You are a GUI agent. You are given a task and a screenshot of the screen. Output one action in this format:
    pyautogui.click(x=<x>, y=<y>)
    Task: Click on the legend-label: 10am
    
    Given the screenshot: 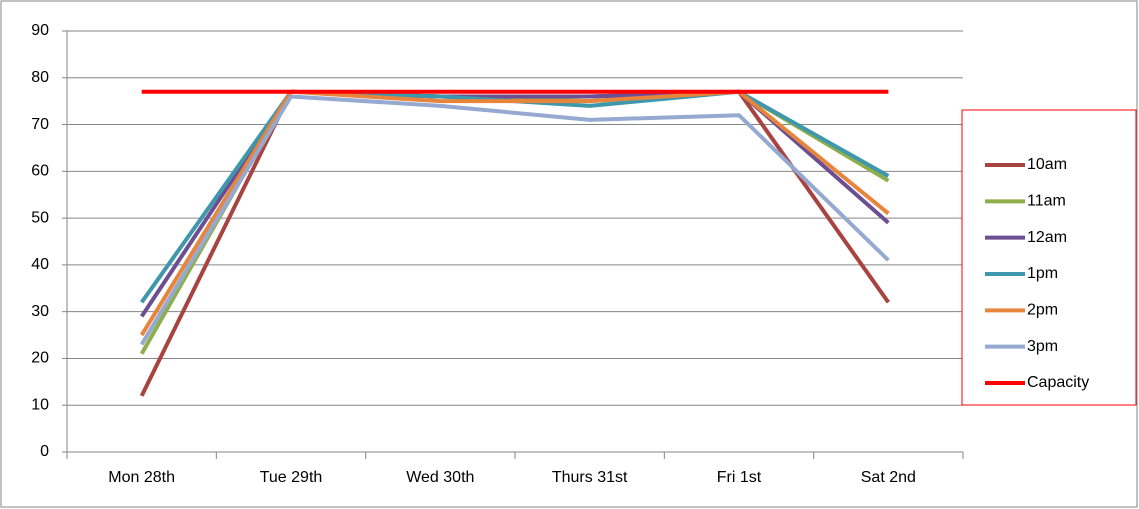 What is the action you would take?
    pyautogui.click(x=1047, y=164)
    